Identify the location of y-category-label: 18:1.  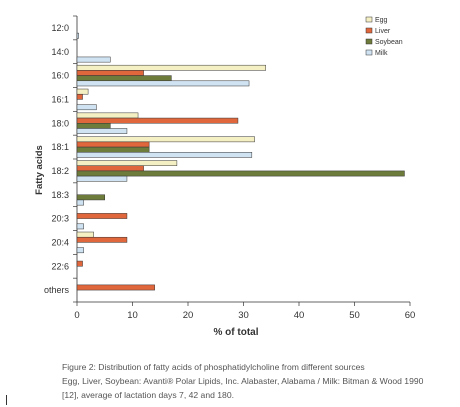
(60, 147).